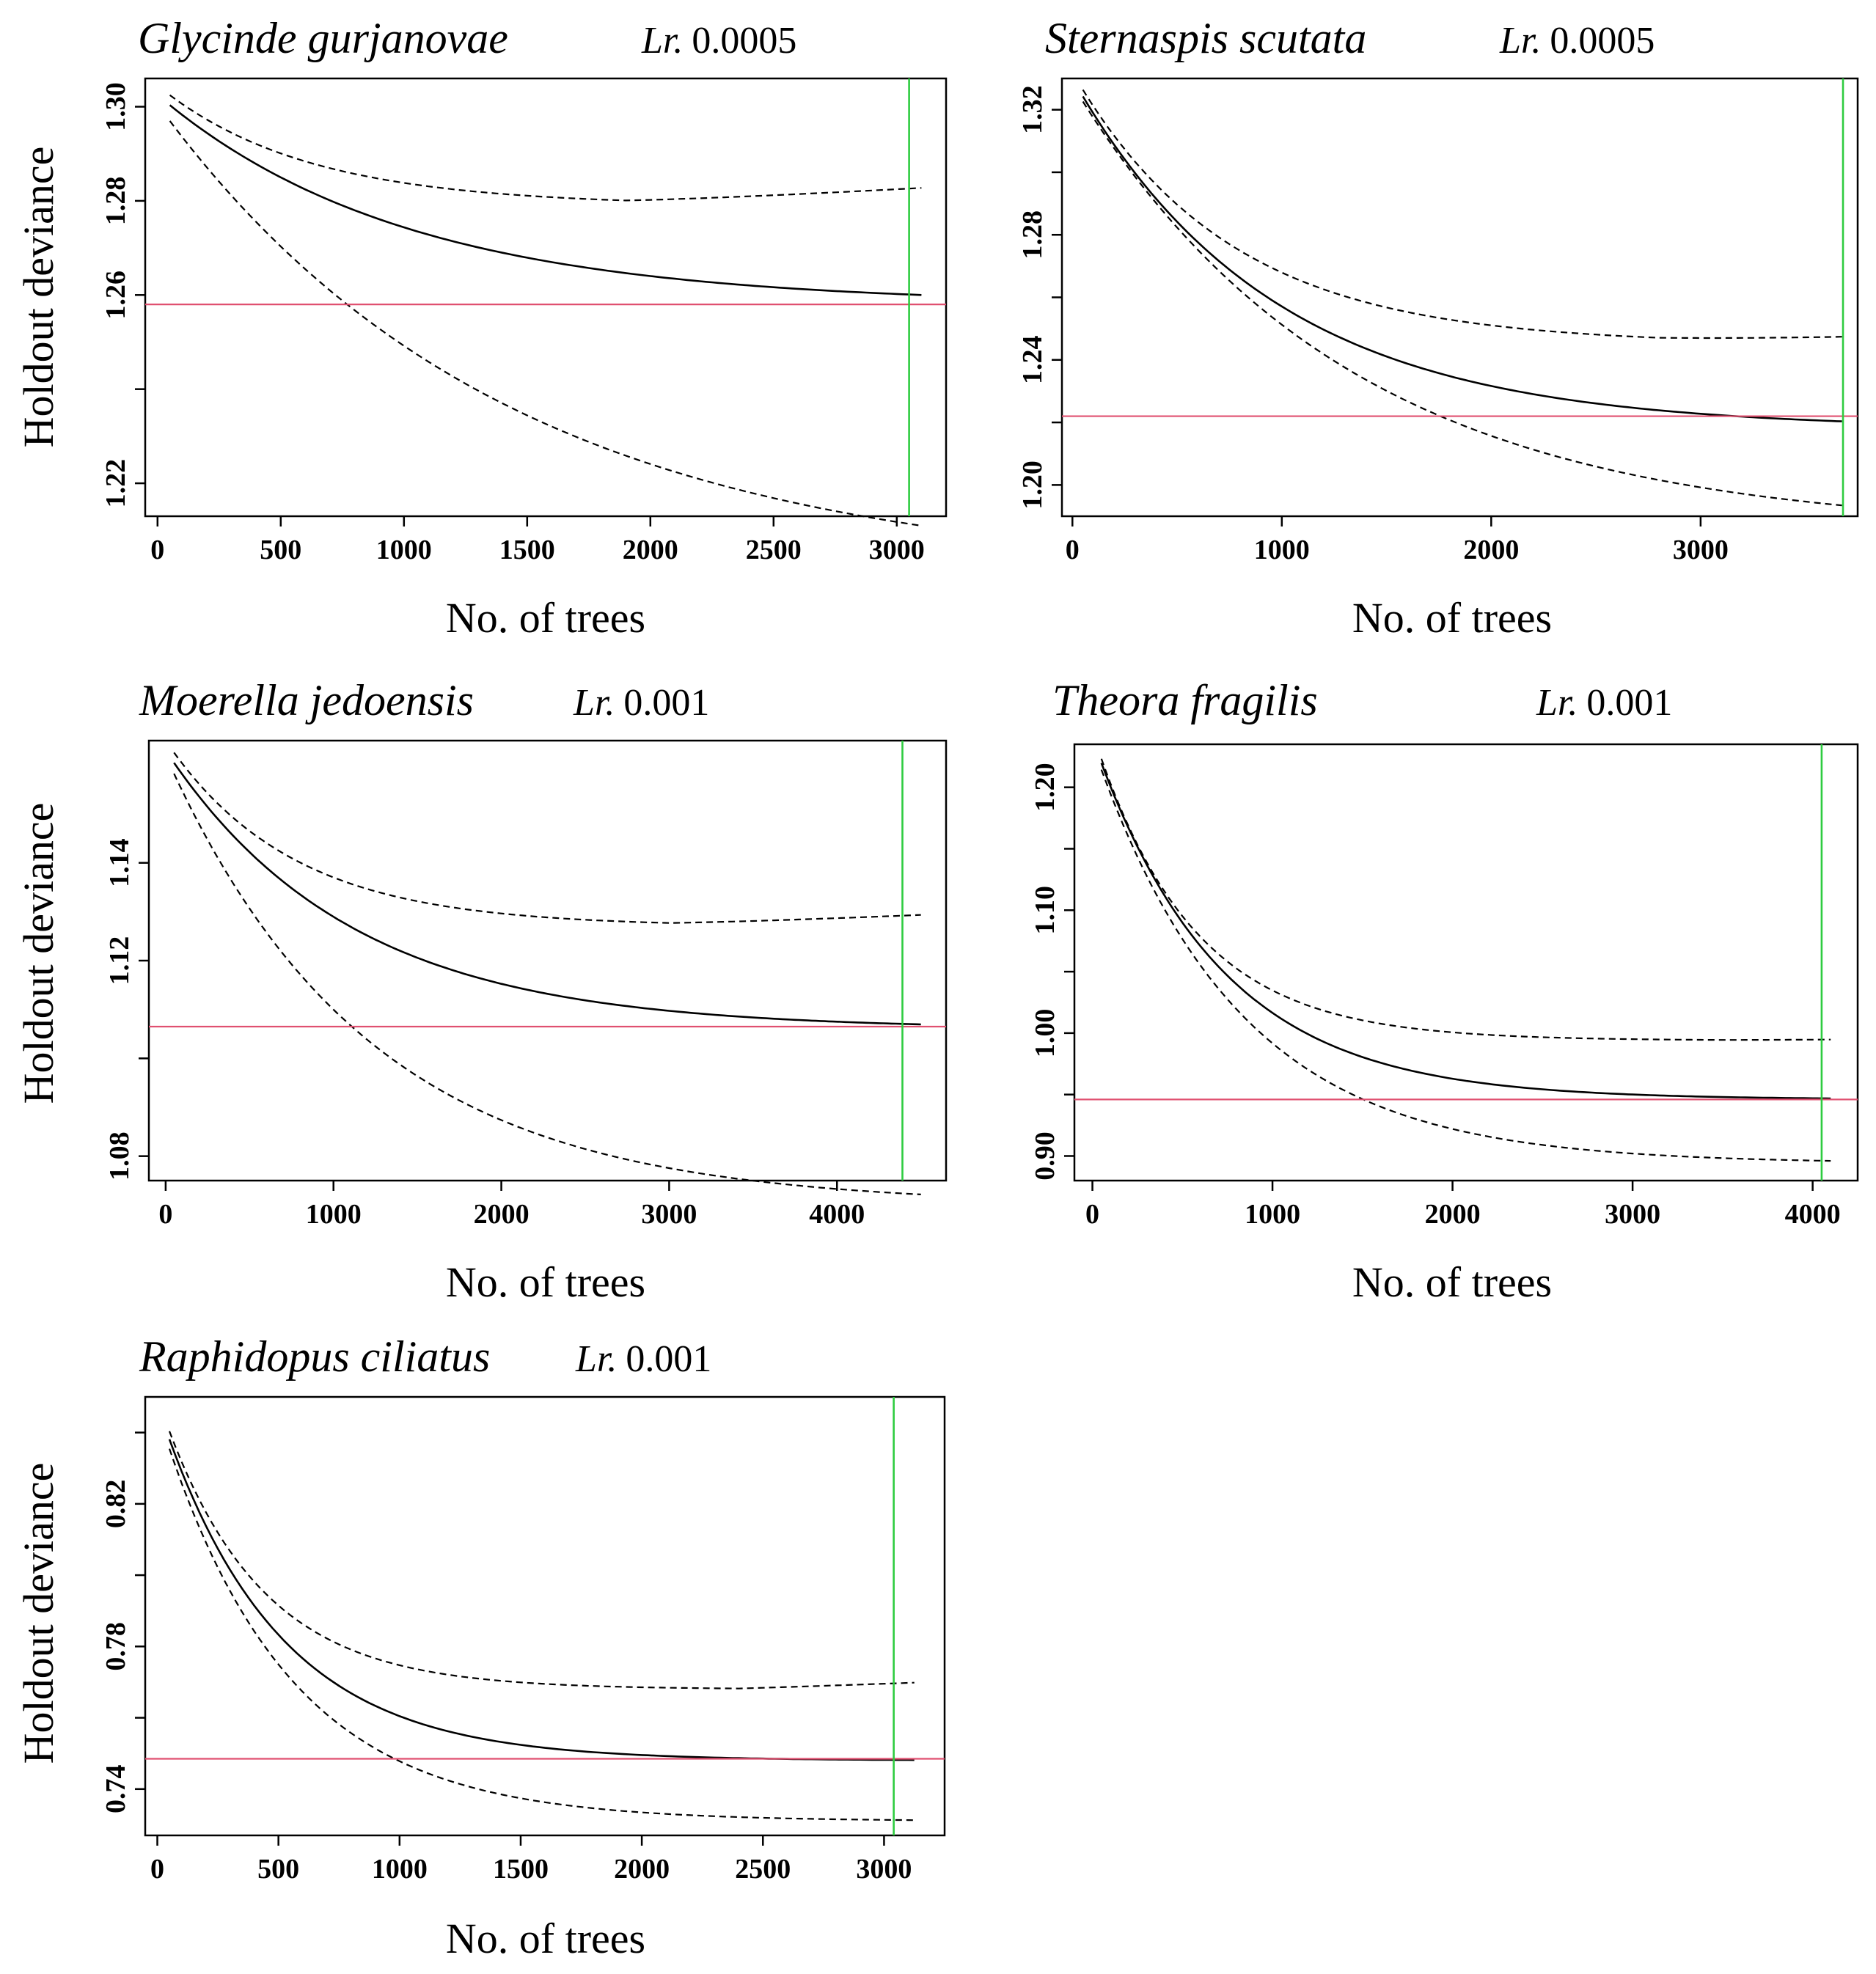  What do you see at coordinates (115, 295) in the screenshot?
I see `y-tick-label: 1.26` at bounding box center [115, 295].